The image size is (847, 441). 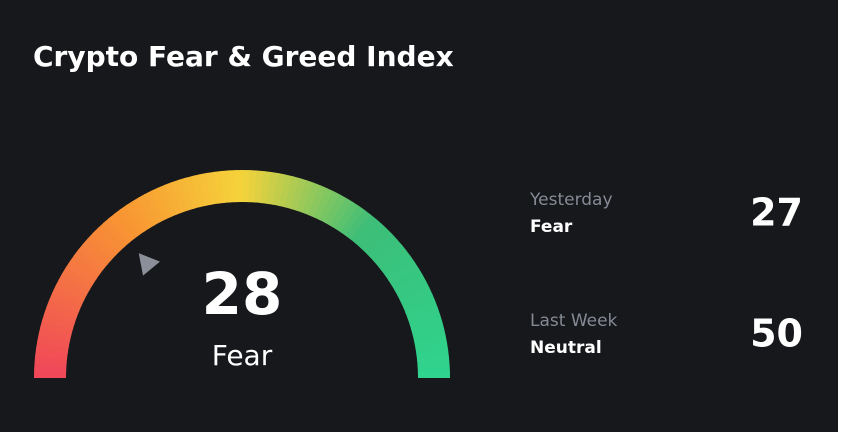 I want to click on history: Yesterday Fear 27 Last Week Neutral 50, so click(x=666, y=274).